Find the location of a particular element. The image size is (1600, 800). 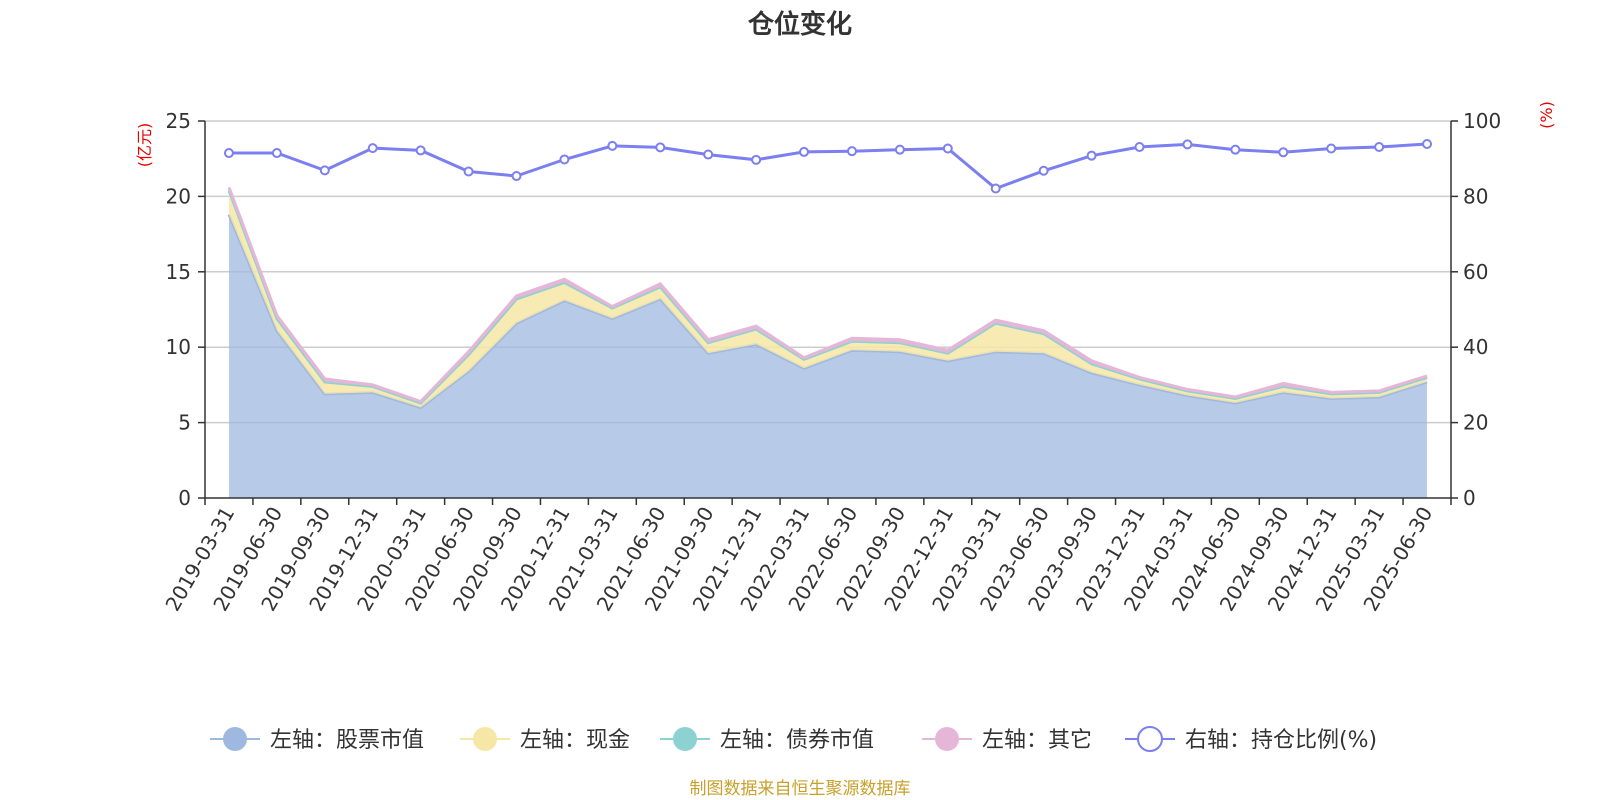

legend-label: 右轴：持仓比例(%) is located at coordinates (1281, 740).